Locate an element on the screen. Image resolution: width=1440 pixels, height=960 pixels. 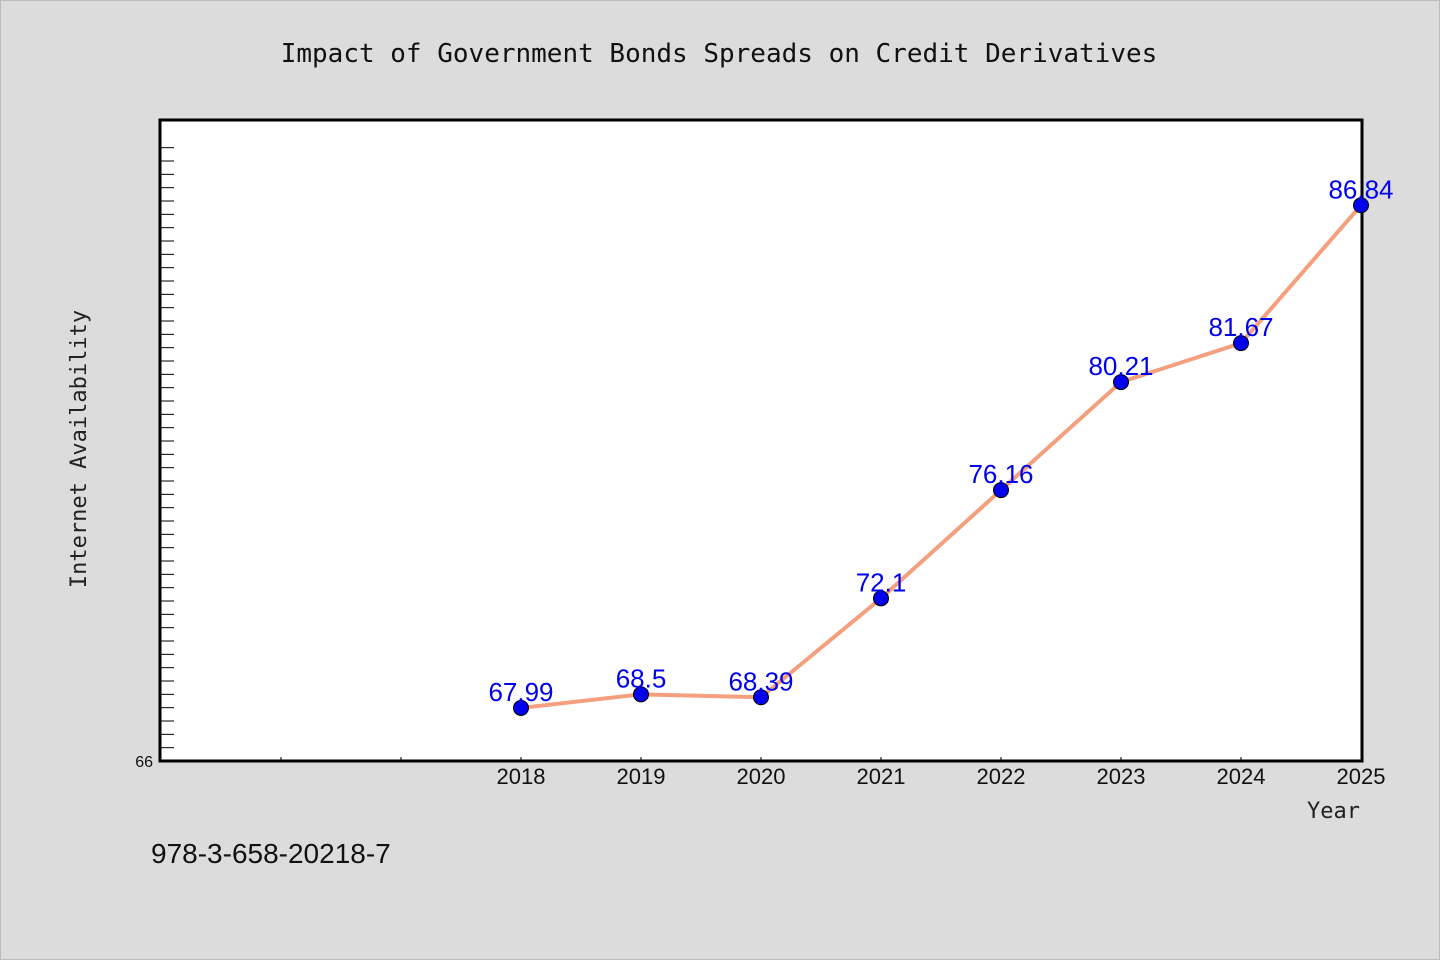
x-tick-label-2020: 2020 is located at coordinates (761, 776).